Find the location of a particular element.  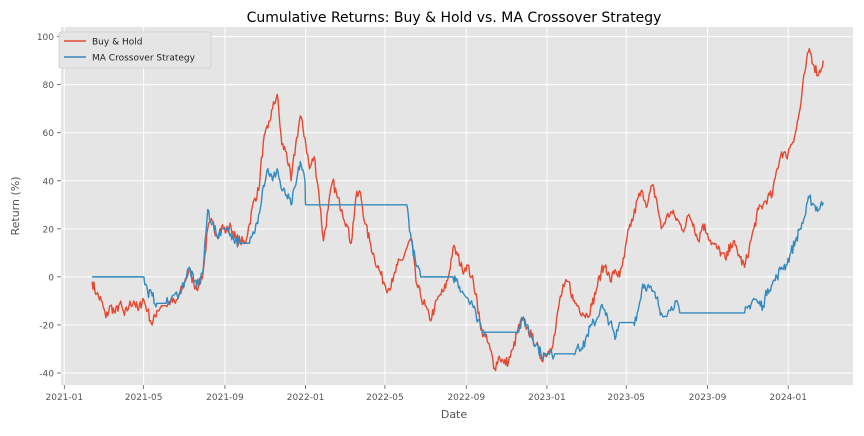

y-tick-label: 80 is located at coordinates (49, 86).